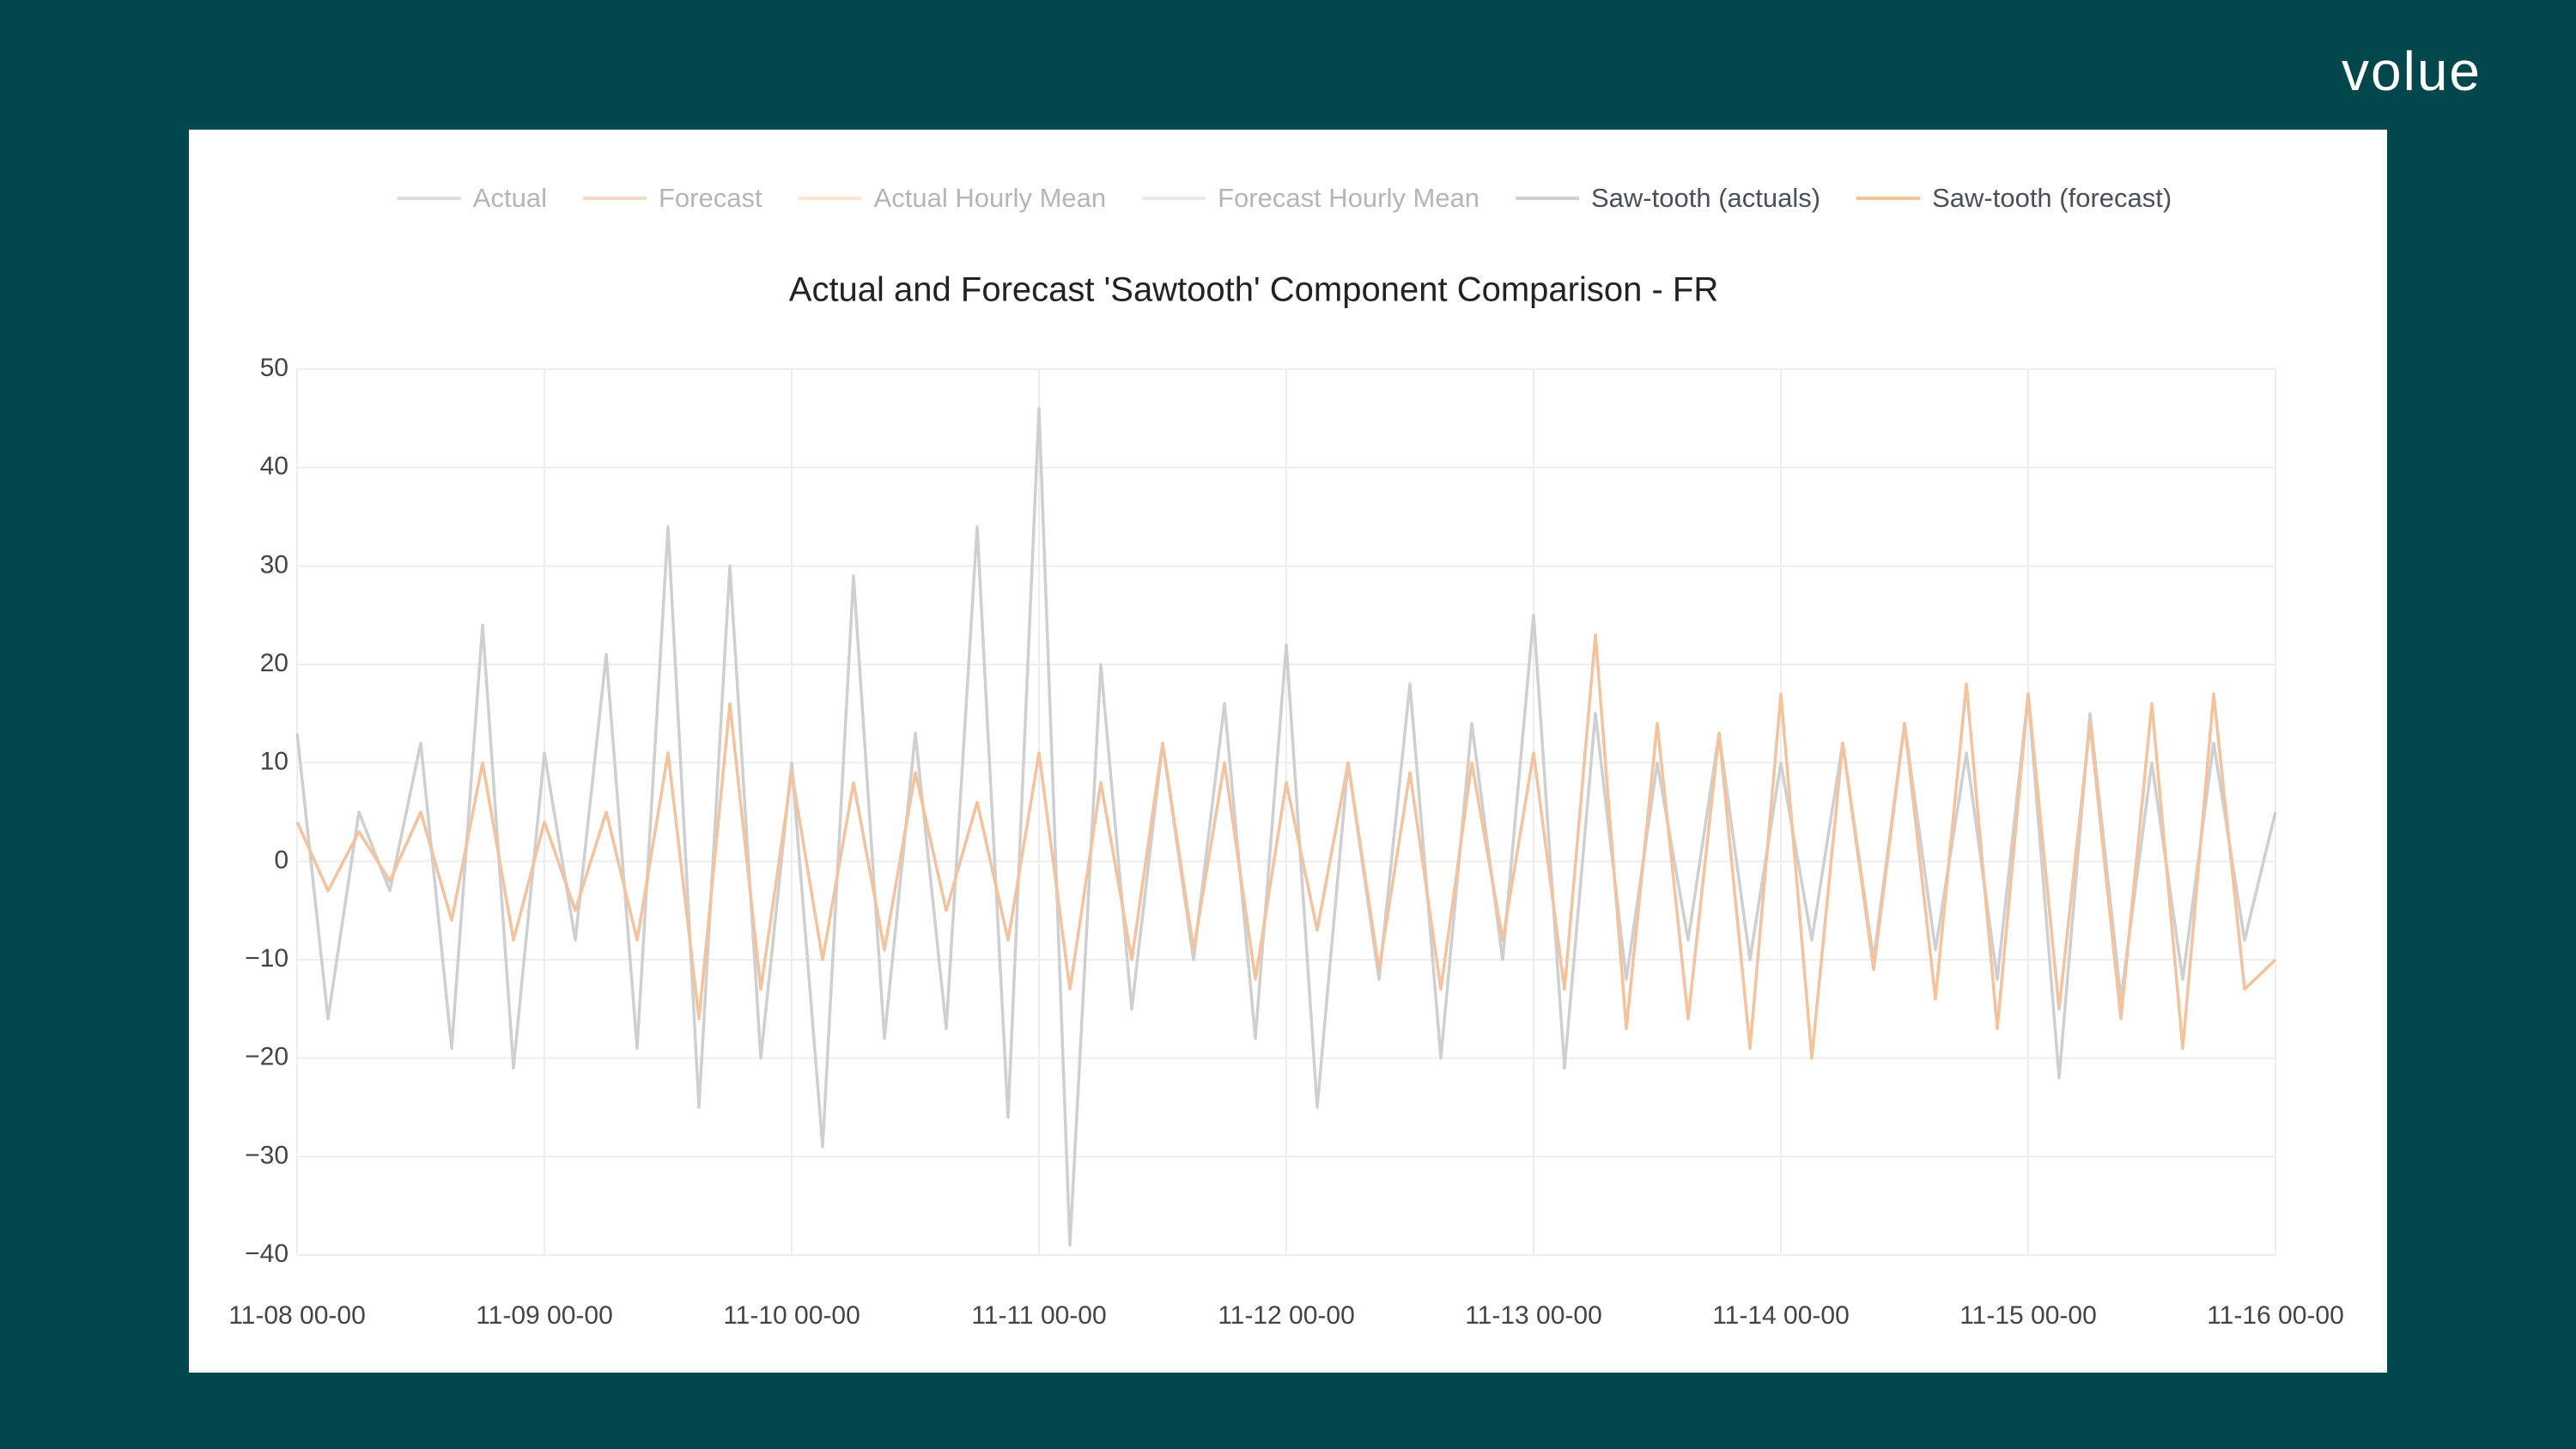 The width and height of the screenshot is (2576, 1449). Describe the element at coordinates (472, 198) in the screenshot. I see `legend-item: Actual` at that location.